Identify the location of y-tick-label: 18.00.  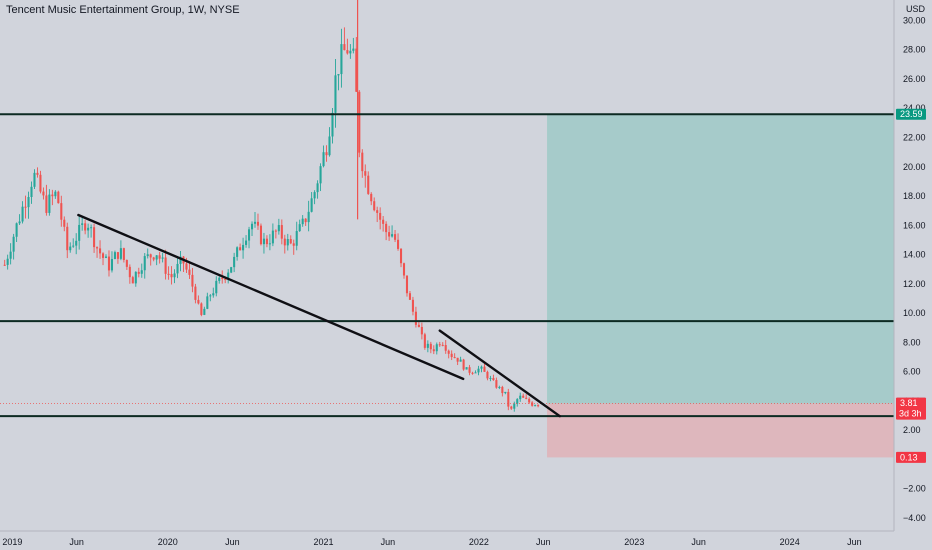
(914, 196).